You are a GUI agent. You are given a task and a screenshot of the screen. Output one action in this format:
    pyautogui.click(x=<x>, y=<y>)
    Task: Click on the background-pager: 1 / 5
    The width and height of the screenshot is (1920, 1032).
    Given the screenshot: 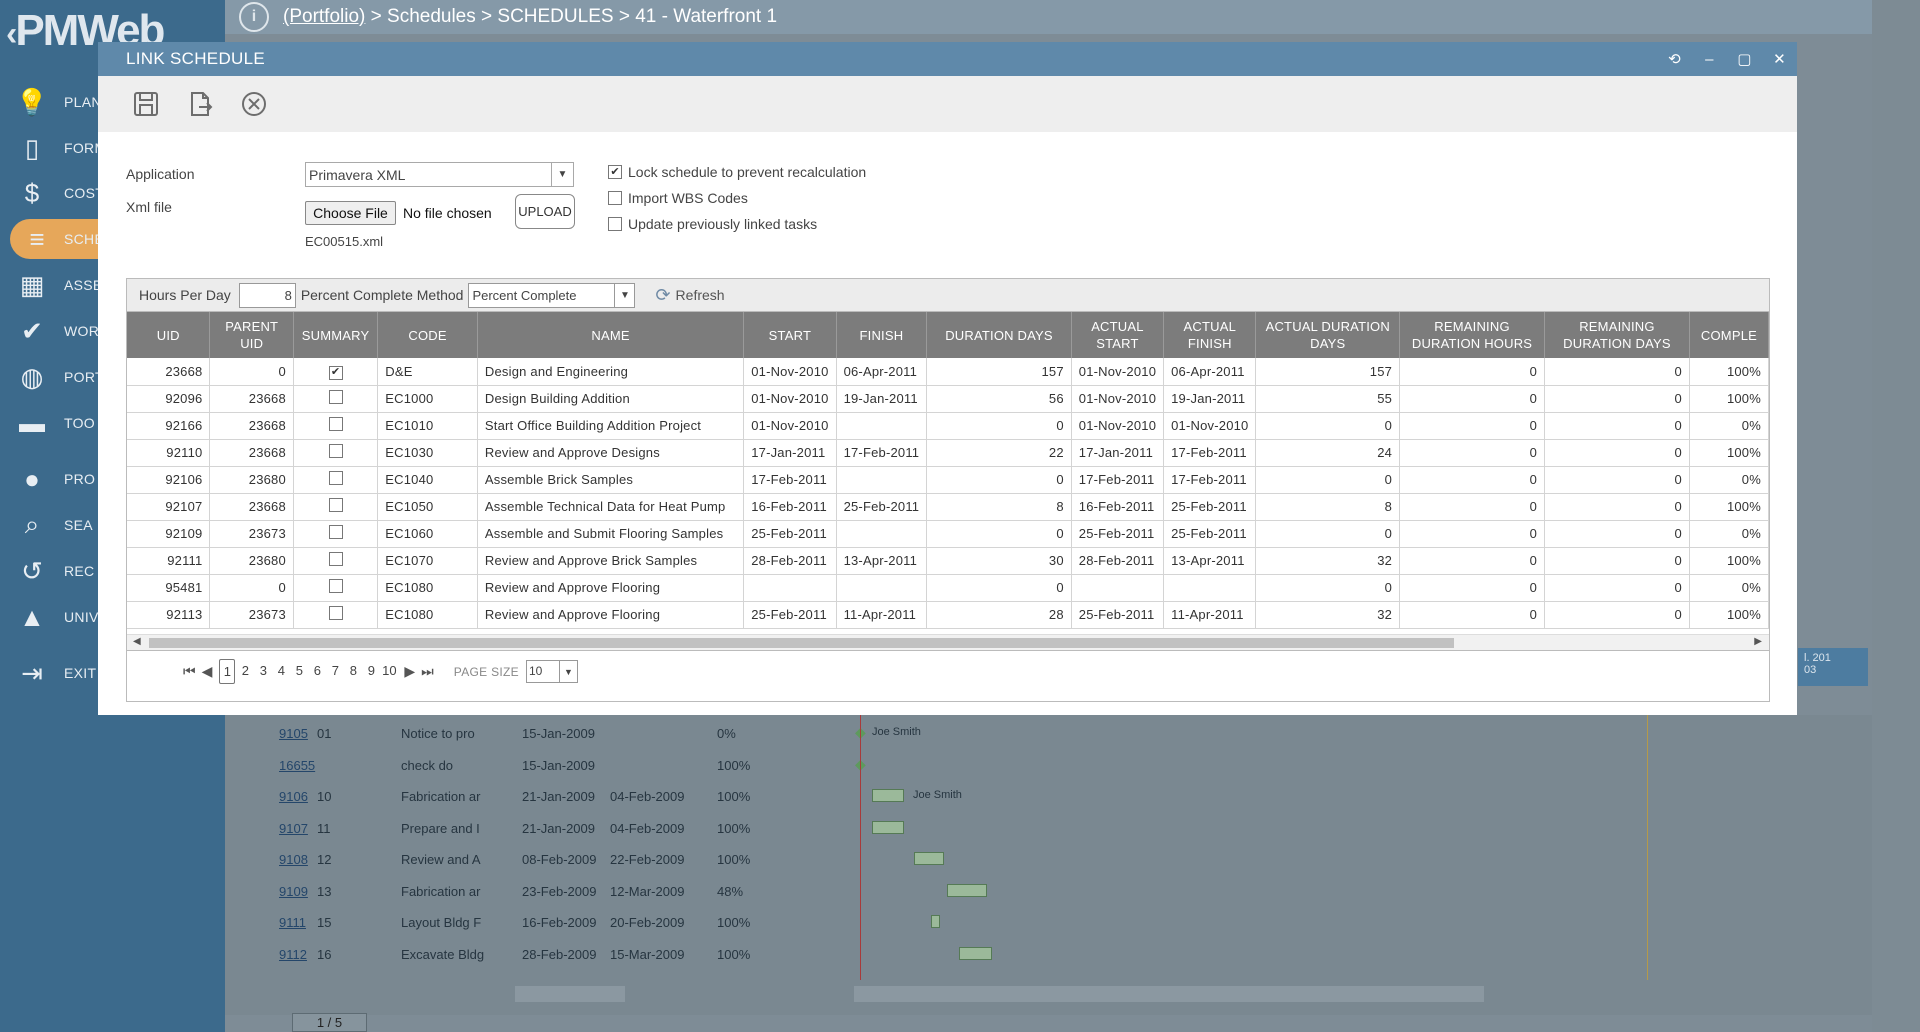 What is the action you would take?
    pyautogui.click(x=329, y=1022)
    